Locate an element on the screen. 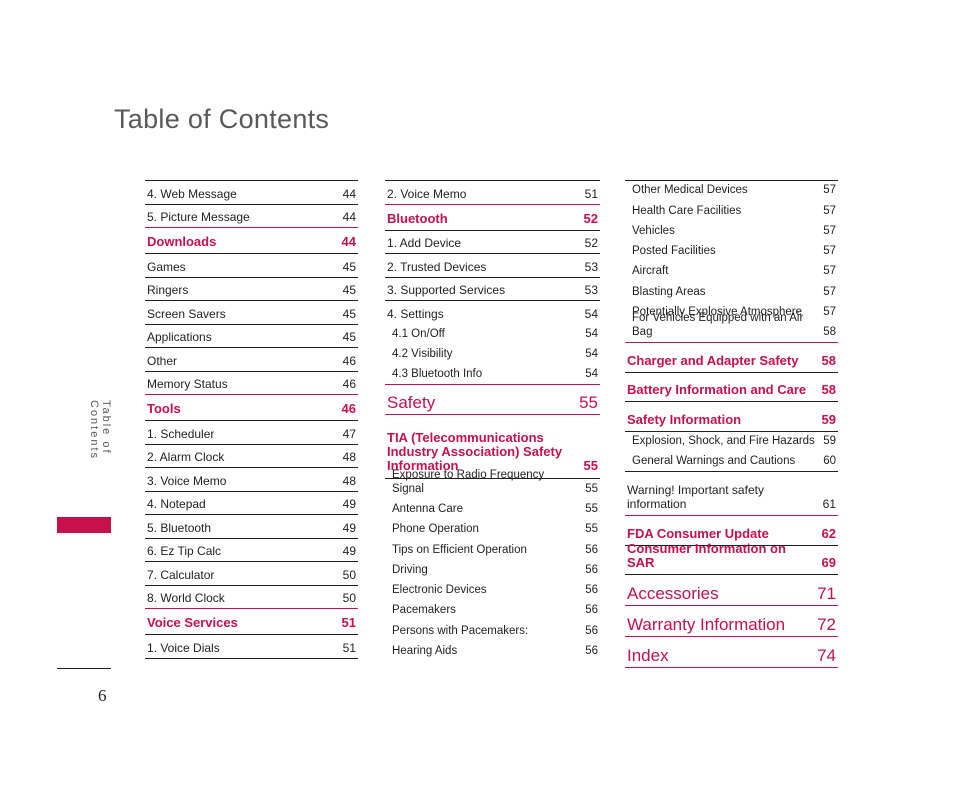  toc-entry: Safety Information 59 is located at coordinates (731, 416).